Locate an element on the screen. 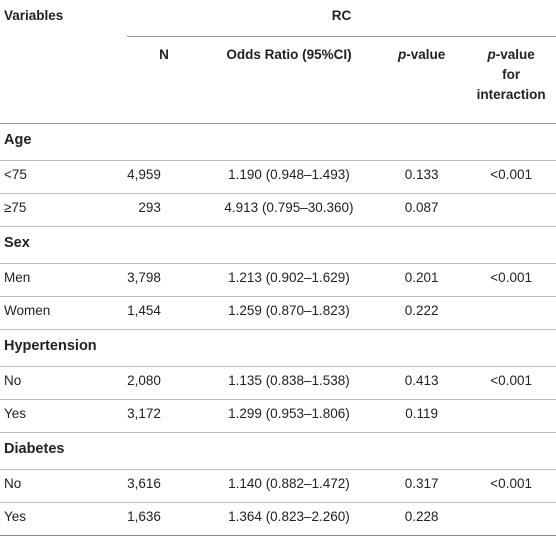 Image resolution: width=556 pixels, height=536 pixels. table-row: Men 3,798 1.213 (0.902–1.629) 0.201 <0.001 is located at coordinates (278, 280).